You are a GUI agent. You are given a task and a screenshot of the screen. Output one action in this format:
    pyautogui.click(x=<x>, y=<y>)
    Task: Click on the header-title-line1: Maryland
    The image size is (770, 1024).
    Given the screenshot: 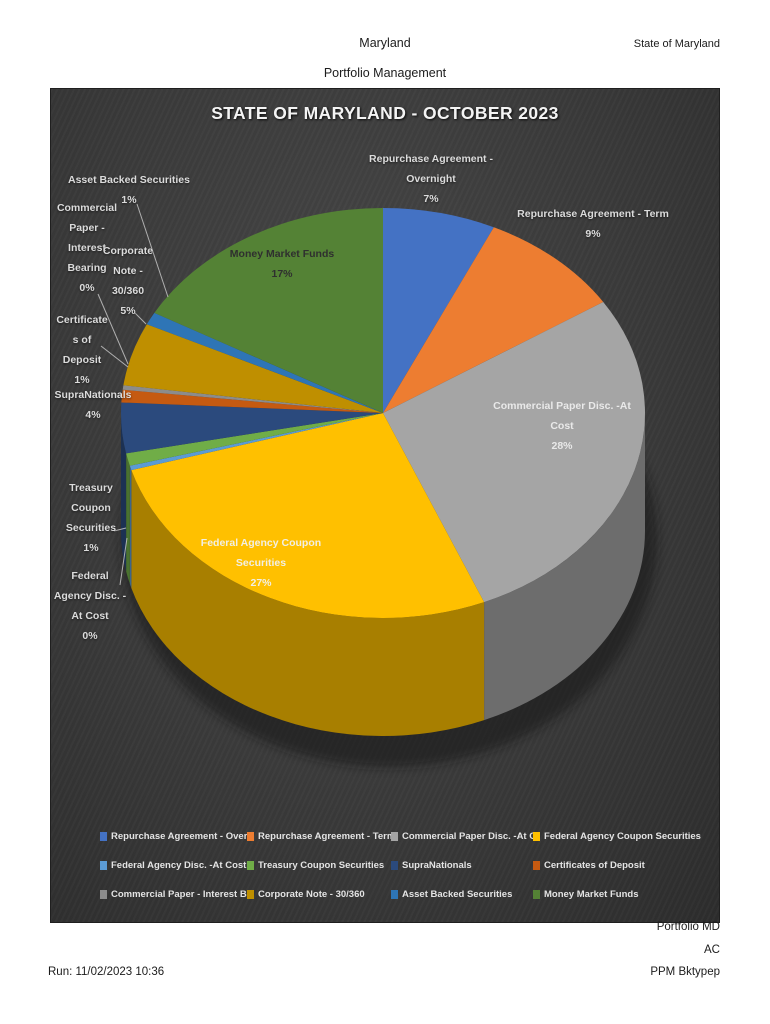 What is the action you would take?
    pyautogui.click(x=385, y=43)
    